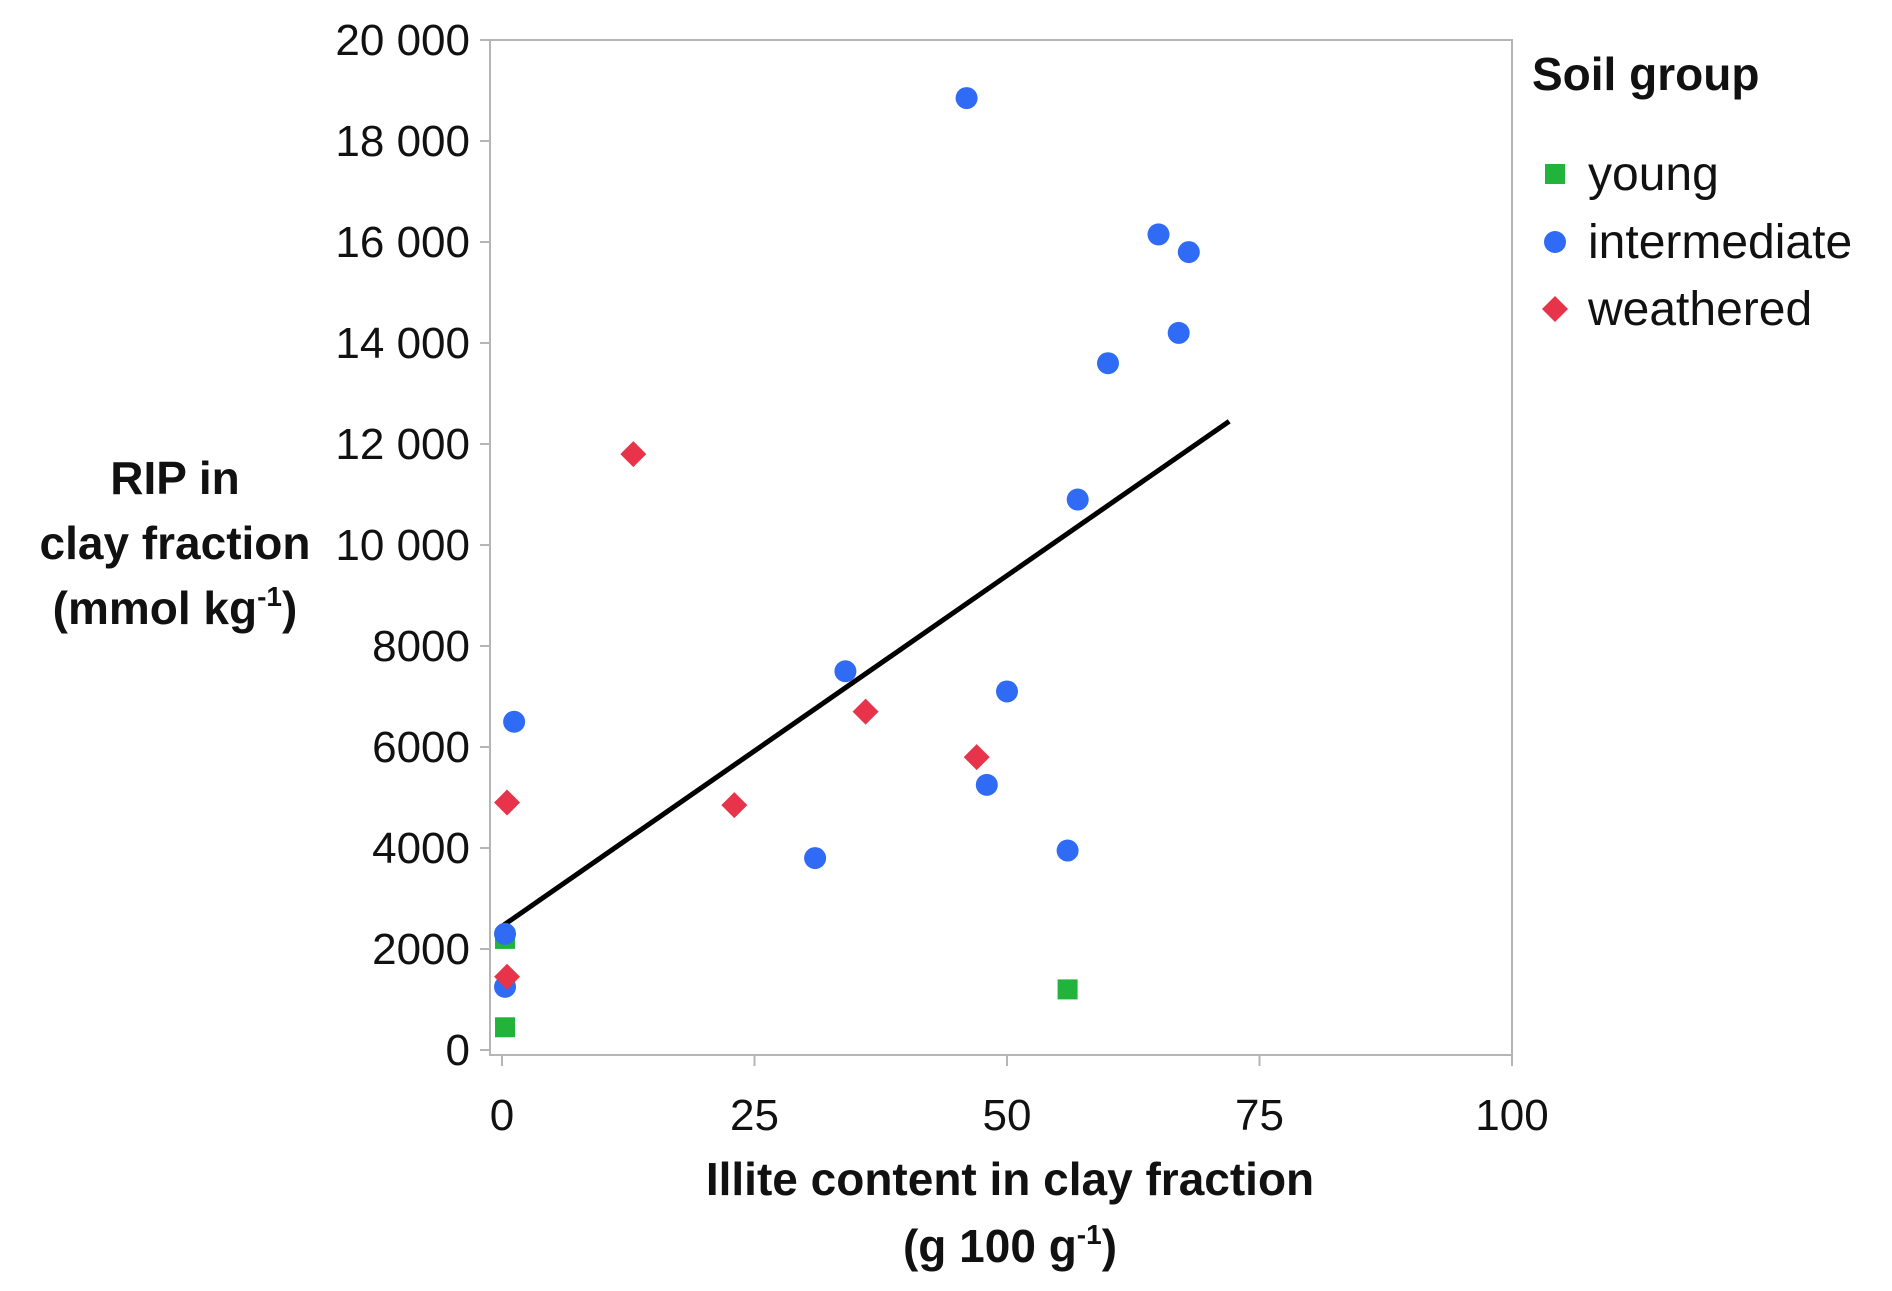 This screenshot has width=1892, height=1291. I want to click on y-tick-label: 0, so click(458, 1050).